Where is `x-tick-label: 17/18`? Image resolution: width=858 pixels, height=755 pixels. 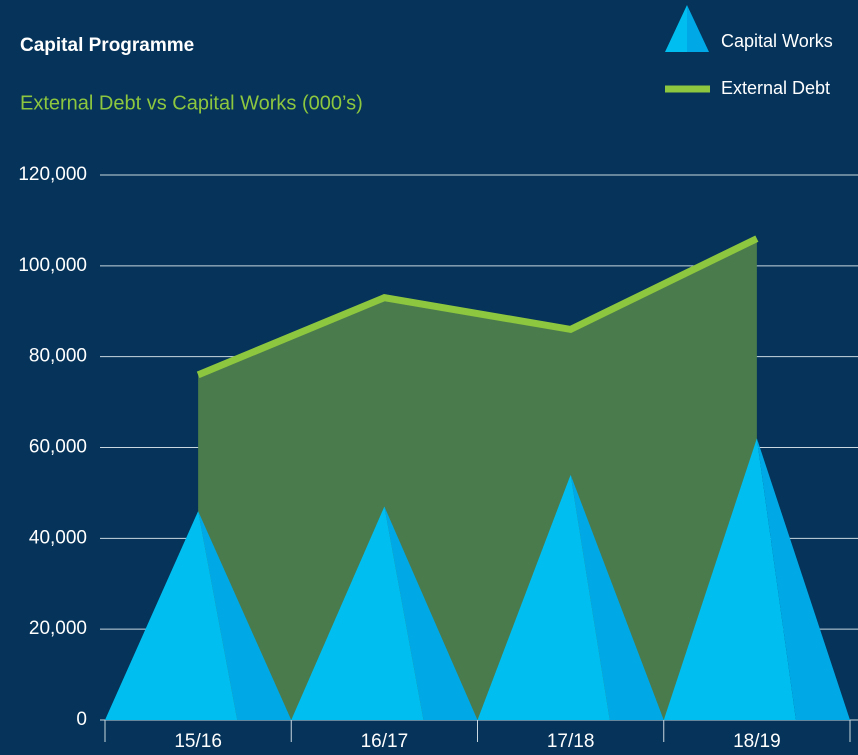 x-tick-label: 17/18 is located at coordinates (571, 741).